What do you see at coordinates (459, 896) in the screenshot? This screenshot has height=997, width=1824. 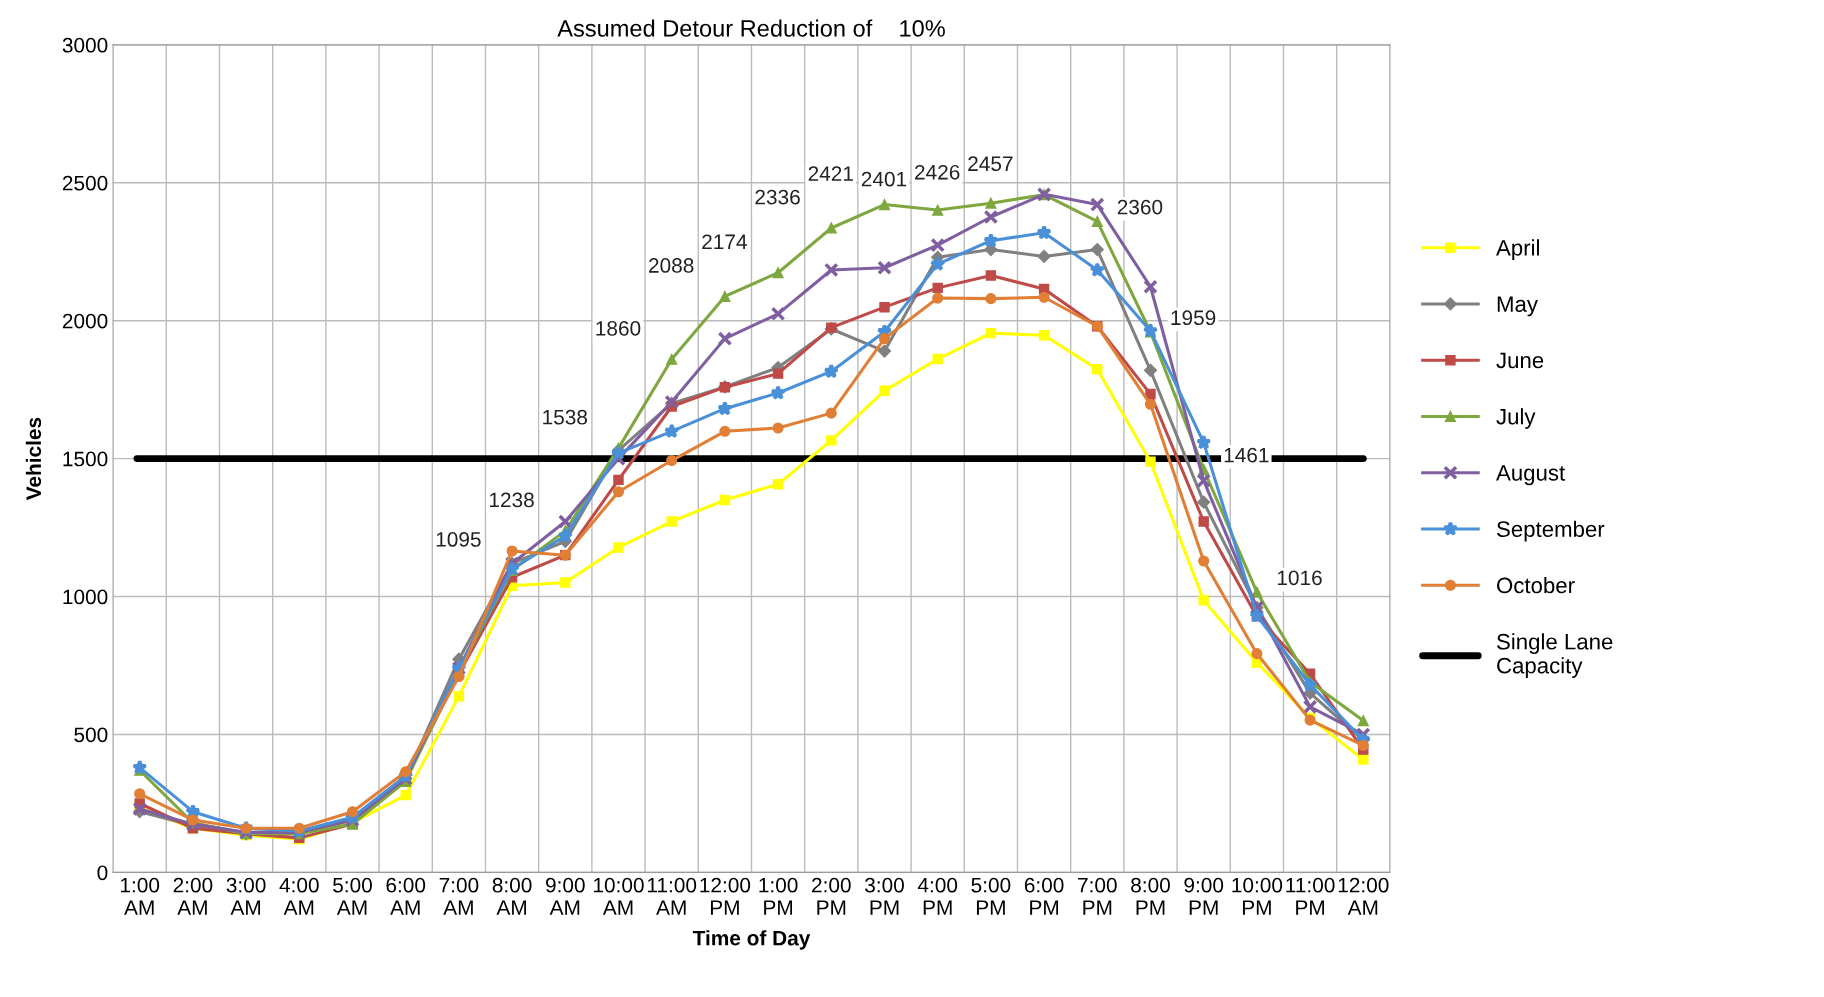 I see `x-tick-label: 7:00 AM` at bounding box center [459, 896].